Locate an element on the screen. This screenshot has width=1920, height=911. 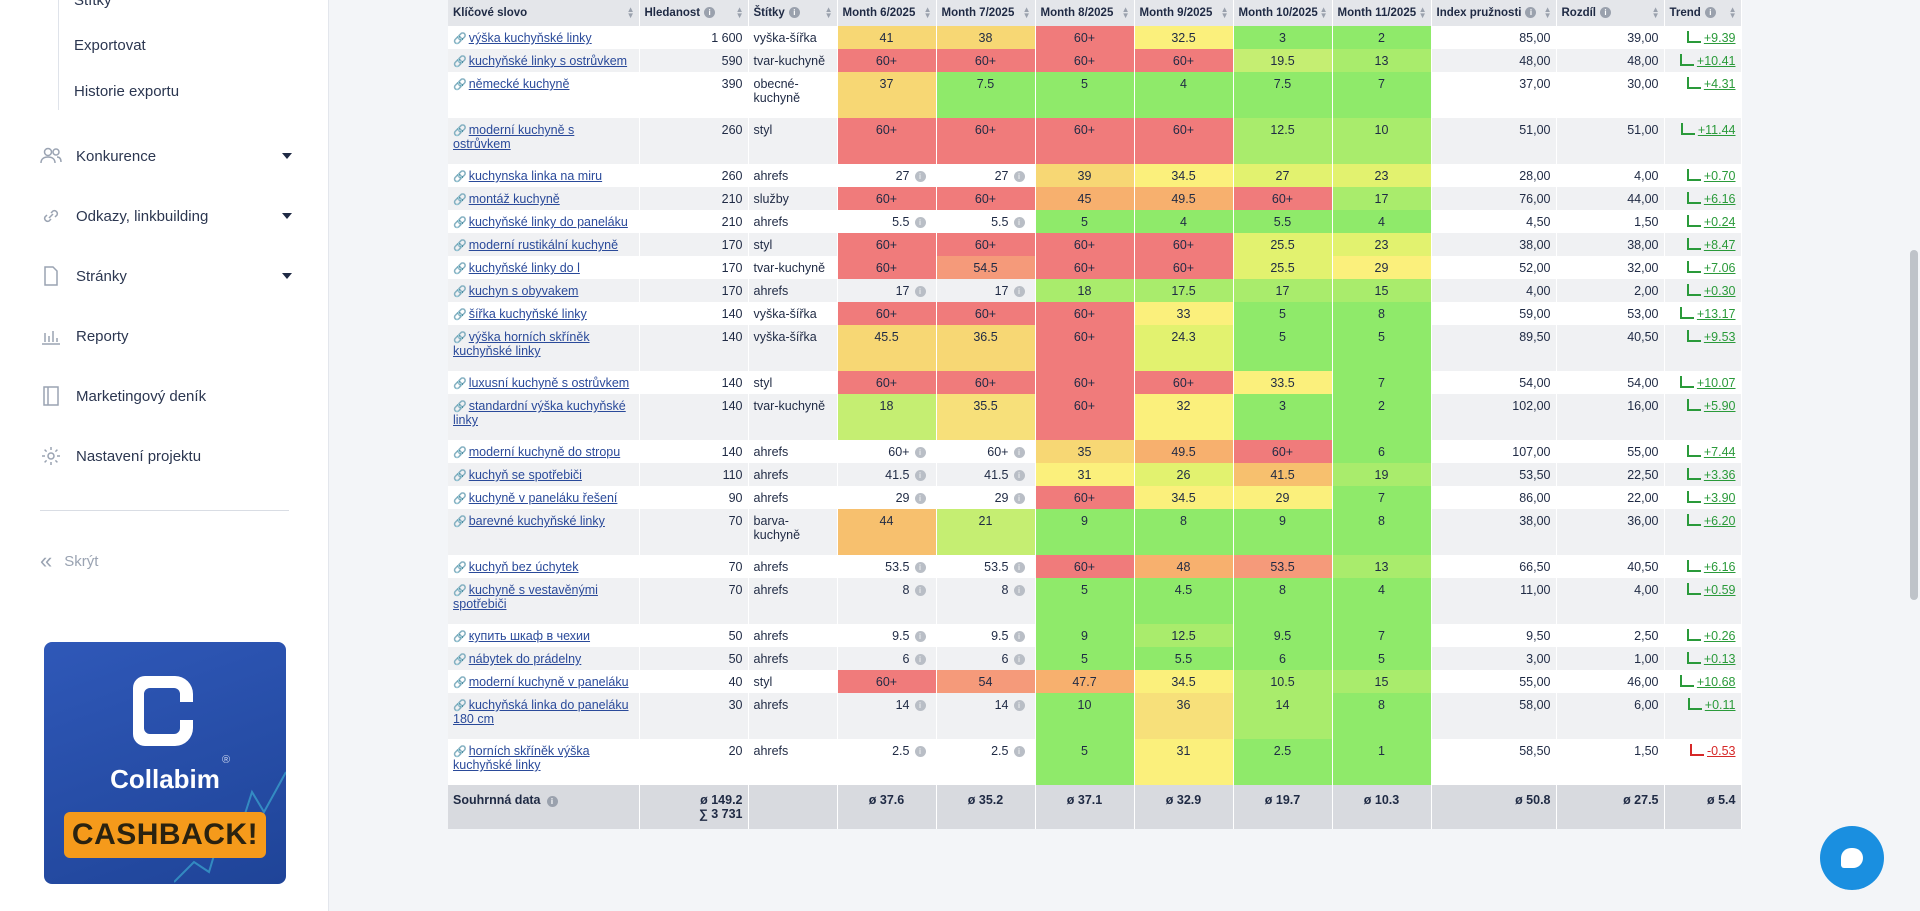
keyword-link: kuchyňské linky s ostrůvkem is located at coordinates (548, 61).